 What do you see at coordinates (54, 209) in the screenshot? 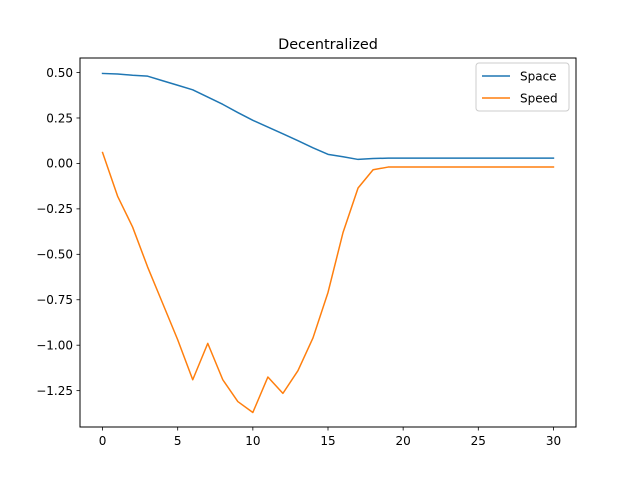
I see `y-tick-label-minus0-25: −0.25` at bounding box center [54, 209].